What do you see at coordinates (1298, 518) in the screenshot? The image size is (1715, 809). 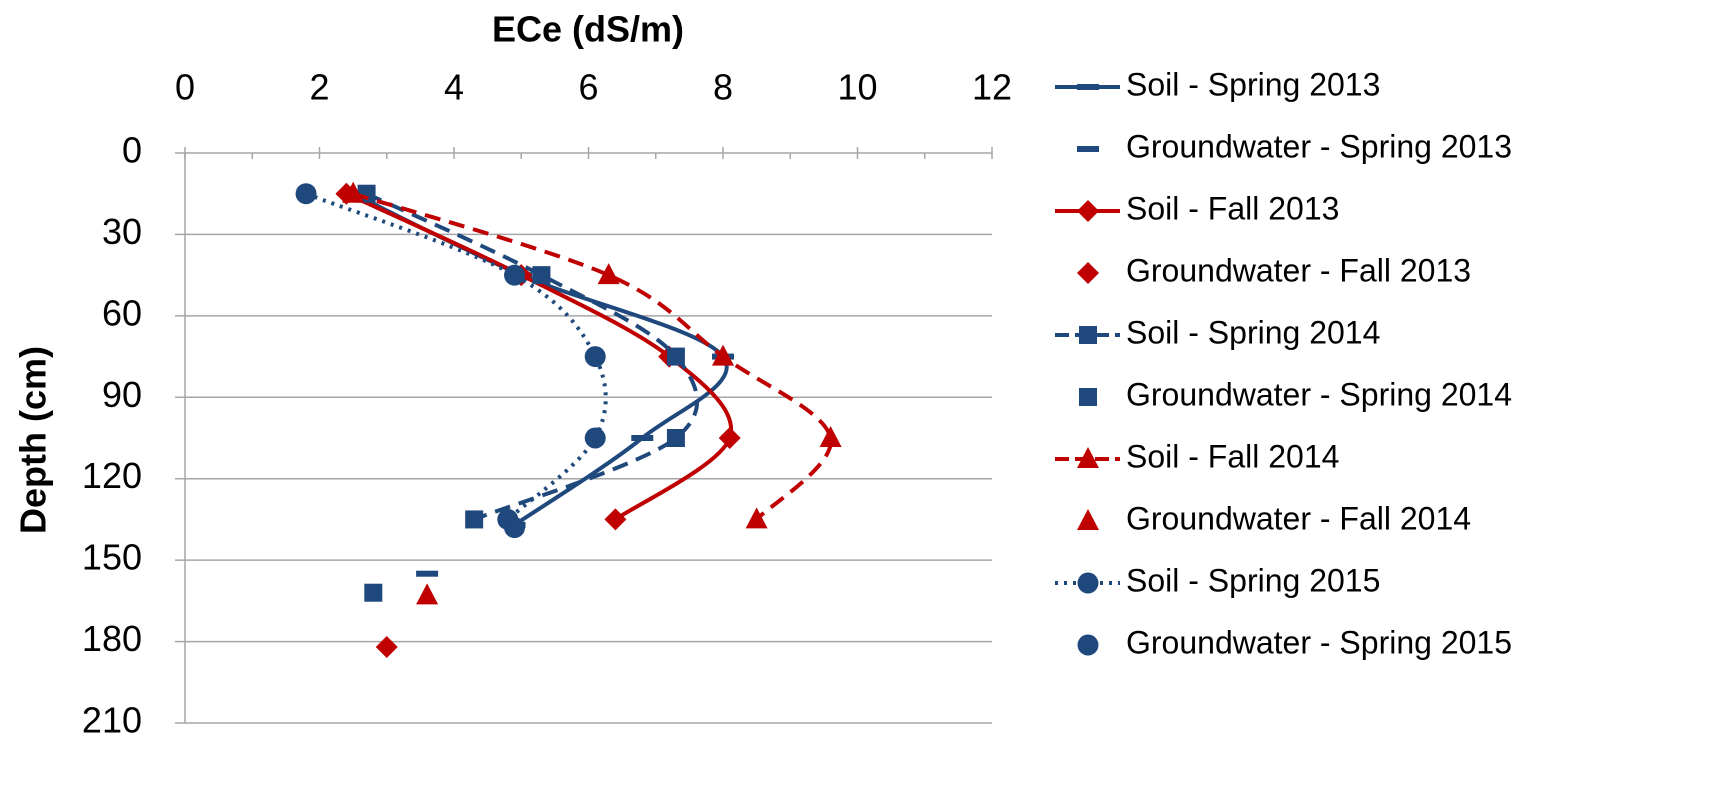 I see `legend-label: Groundwater - Fall 2014` at bounding box center [1298, 518].